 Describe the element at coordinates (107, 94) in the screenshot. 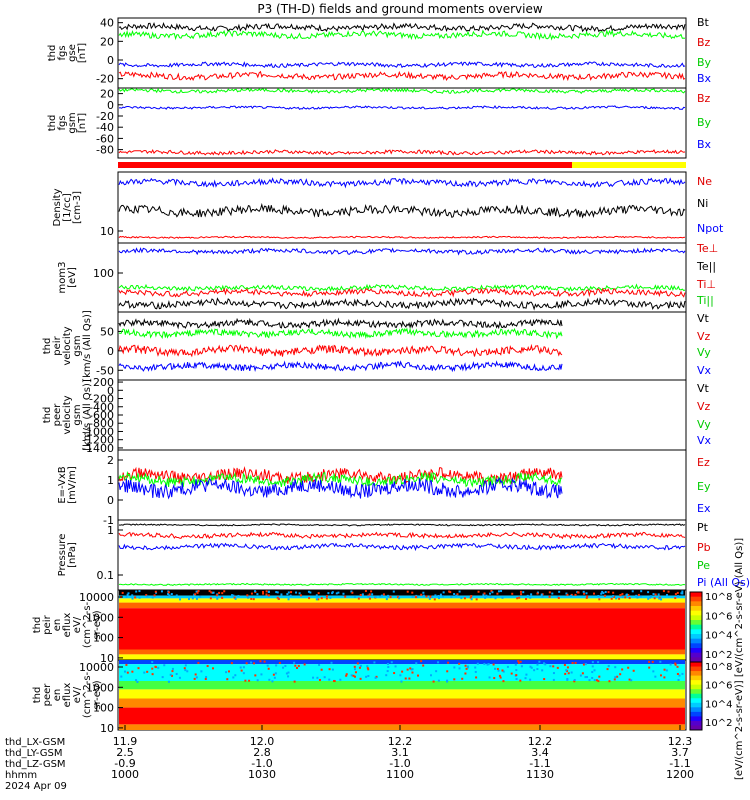

I see `y-tick-label: 20` at that location.